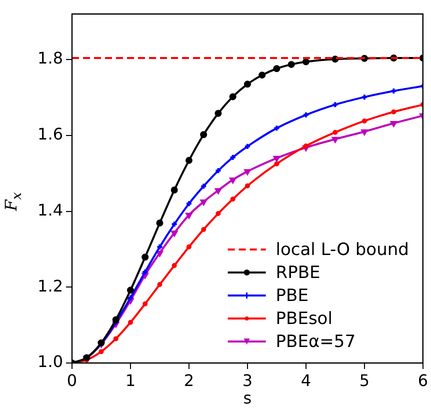 This screenshot has height=409, width=431. What do you see at coordinates (304, 318) in the screenshot?
I see `legend-label: PBEsol` at bounding box center [304, 318].